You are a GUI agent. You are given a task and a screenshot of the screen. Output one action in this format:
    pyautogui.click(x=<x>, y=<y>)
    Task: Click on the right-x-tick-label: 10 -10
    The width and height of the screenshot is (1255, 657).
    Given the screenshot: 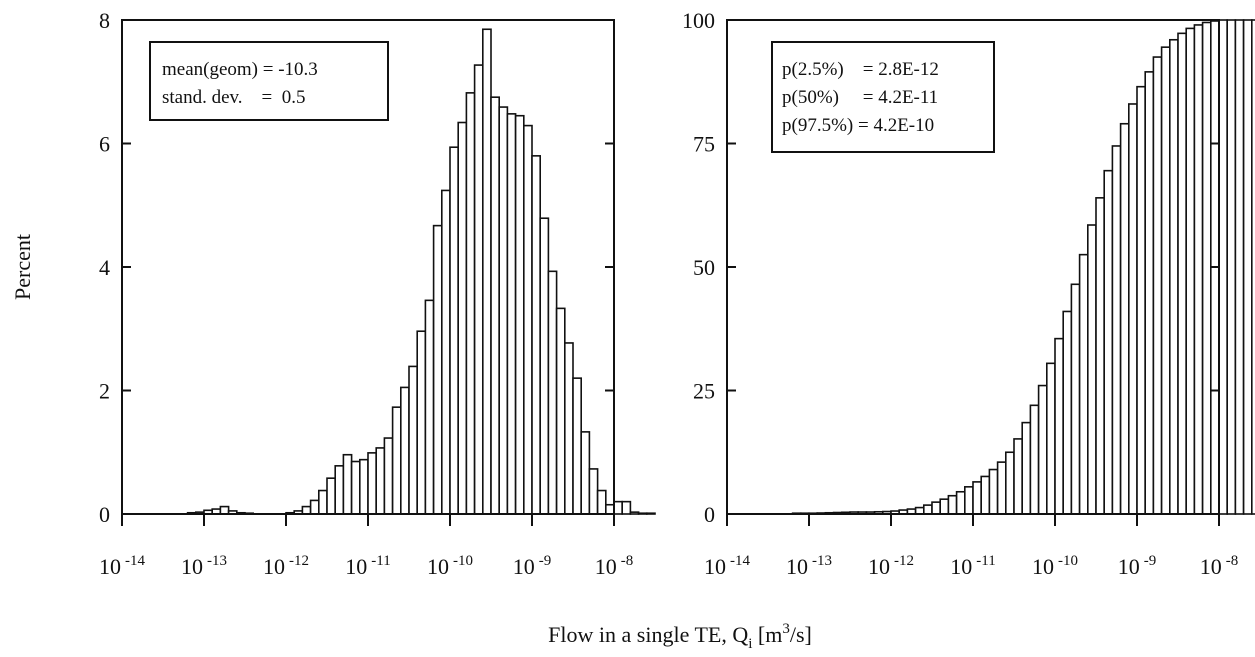 What is the action you would take?
    pyautogui.click(x=1055, y=566)
    